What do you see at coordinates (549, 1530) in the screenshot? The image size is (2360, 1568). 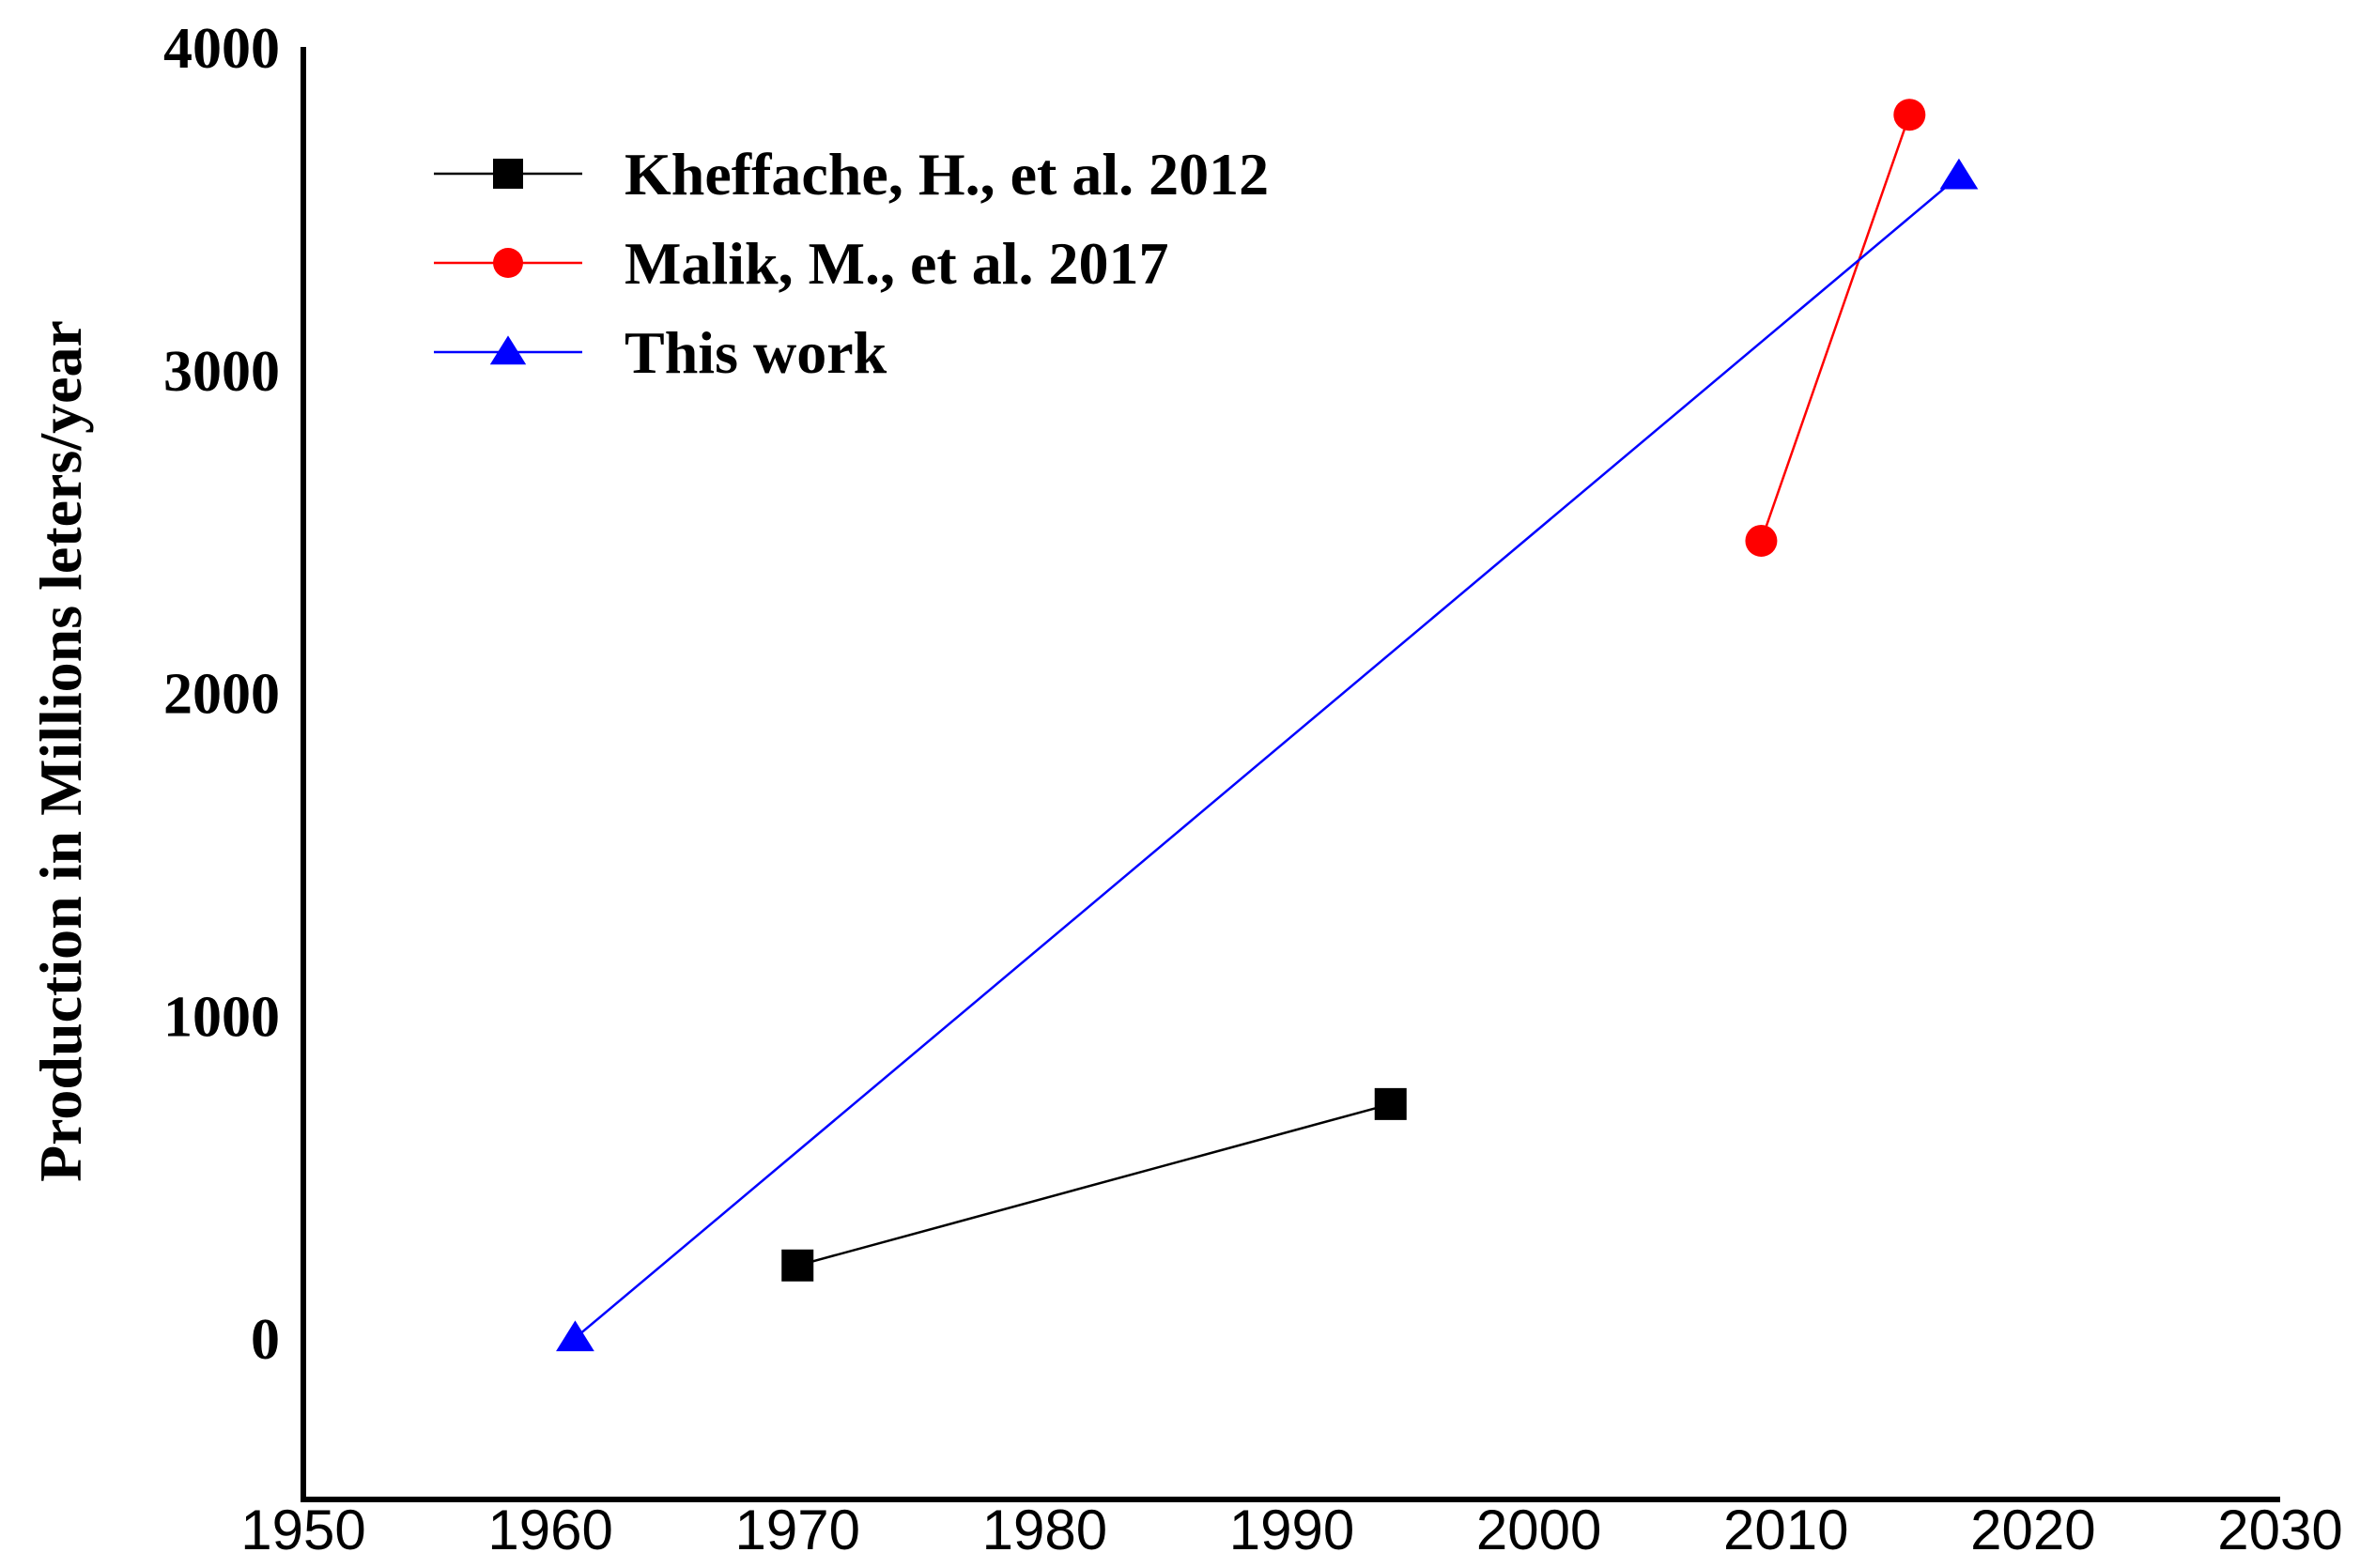 I see `x-tick-label: 1960` at bounding box center [549, 1530].